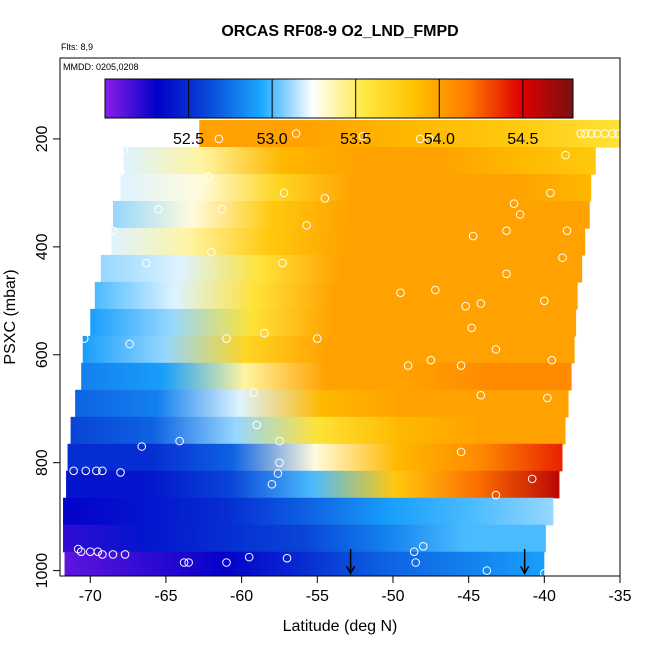 This screenshot has width=650, height=650. Describe the element at coordinates (317, 596) in the screenshot. I see `x-tick-label: -55` at that location.